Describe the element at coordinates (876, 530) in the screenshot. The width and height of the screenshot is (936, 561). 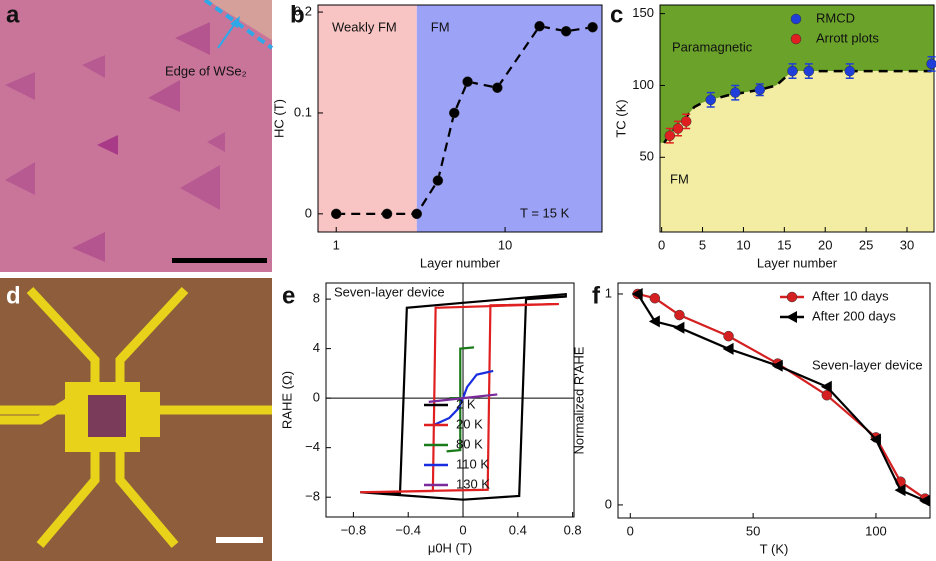
I see `x-tick-label: 100` at that location.